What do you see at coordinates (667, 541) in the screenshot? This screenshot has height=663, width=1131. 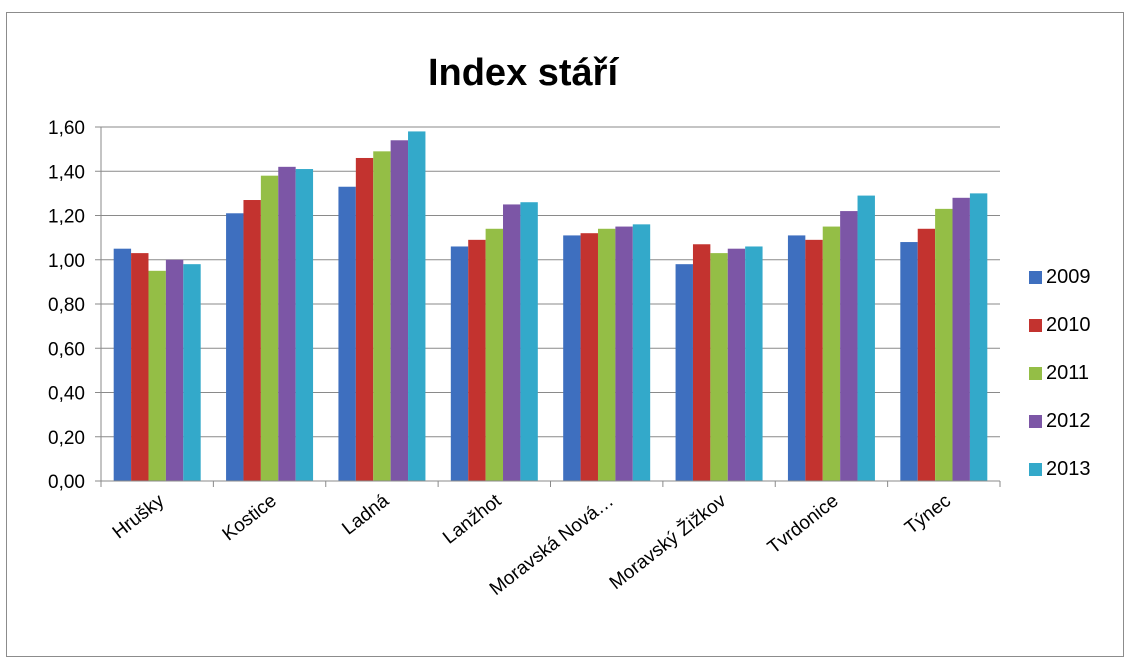 I see `x-tick-label: Moravský Žižkov` at bounding box center [667, 541].